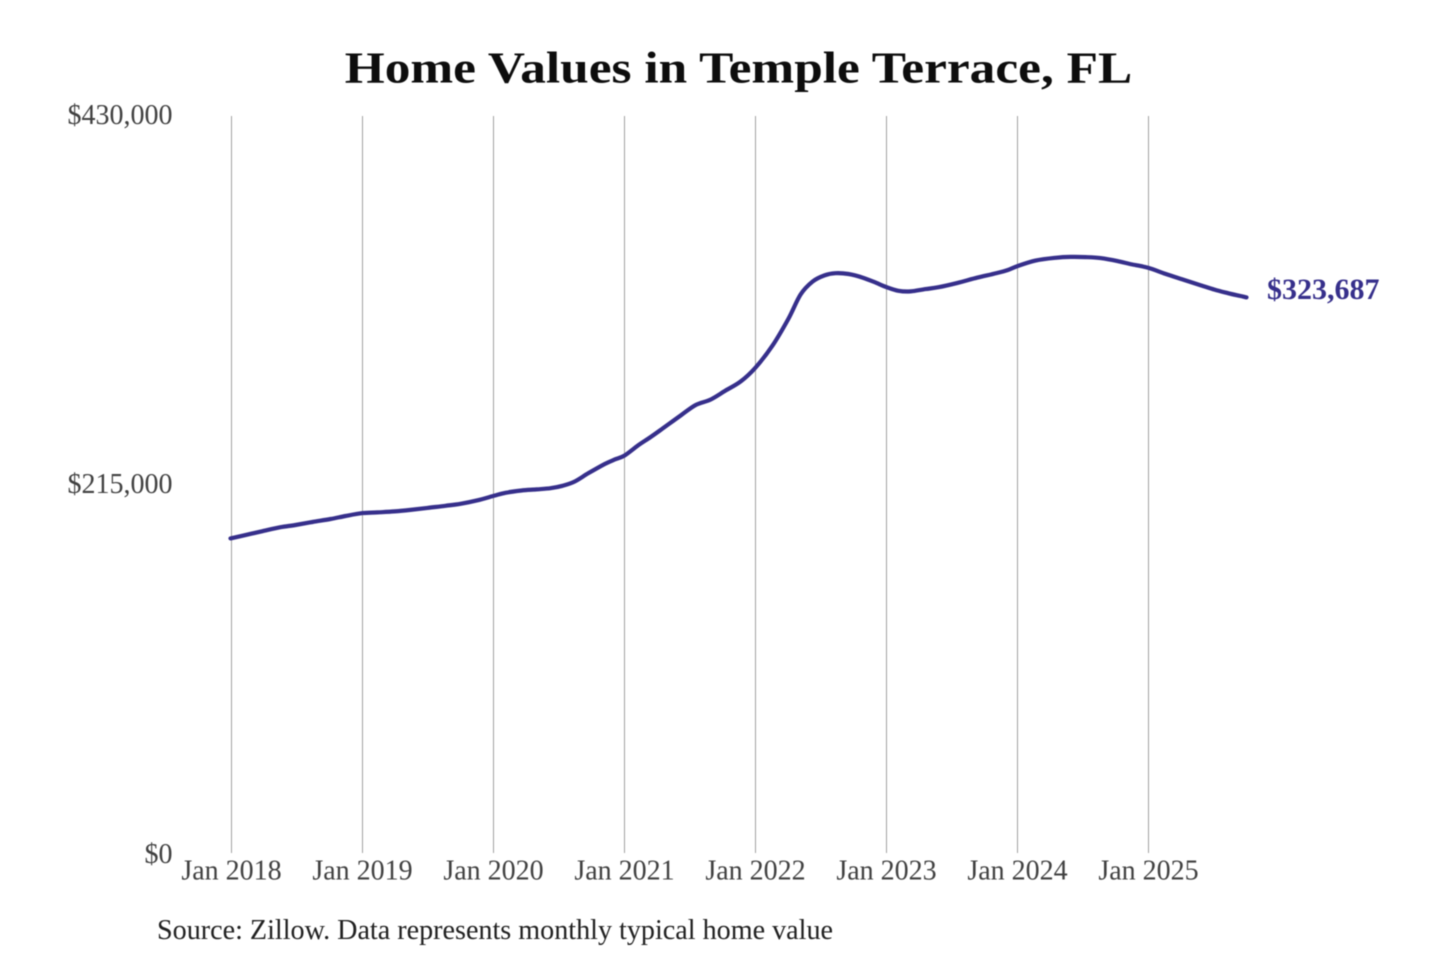 The width and height of the screenshot is (1440, 960). Describe the element at coordinates (120, 484) in the screenshot. I see `svg-text: $215,000` at that location.